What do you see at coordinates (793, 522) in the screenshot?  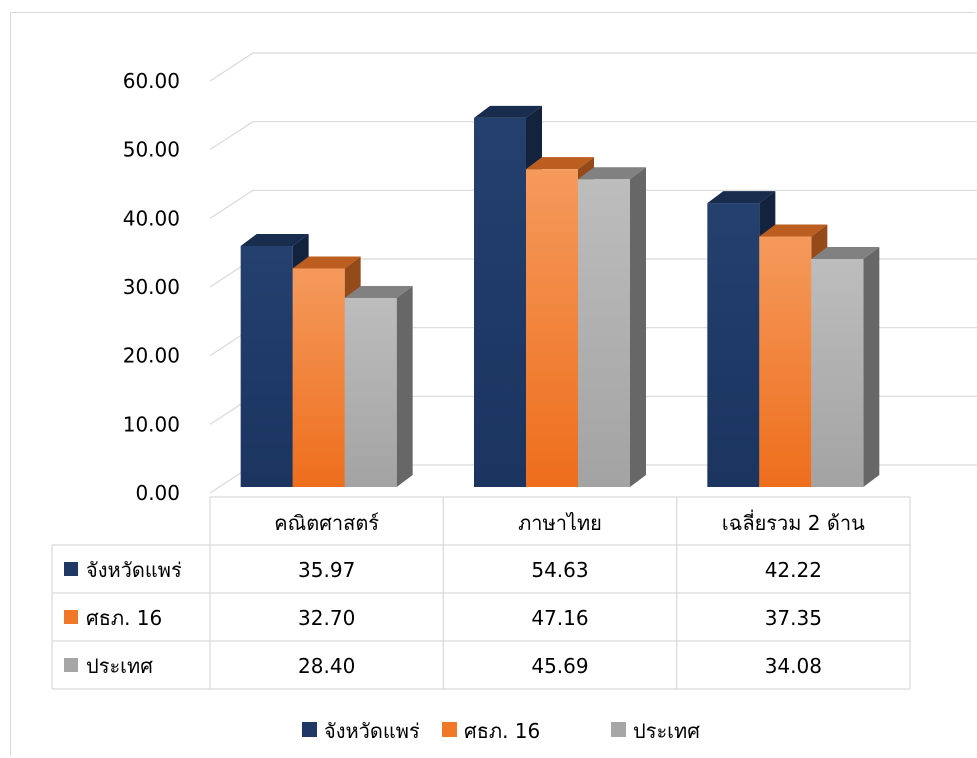 I see `category-label: เฉลี่ยรวม 2 ด้าน` at bounding box center [793, 522].